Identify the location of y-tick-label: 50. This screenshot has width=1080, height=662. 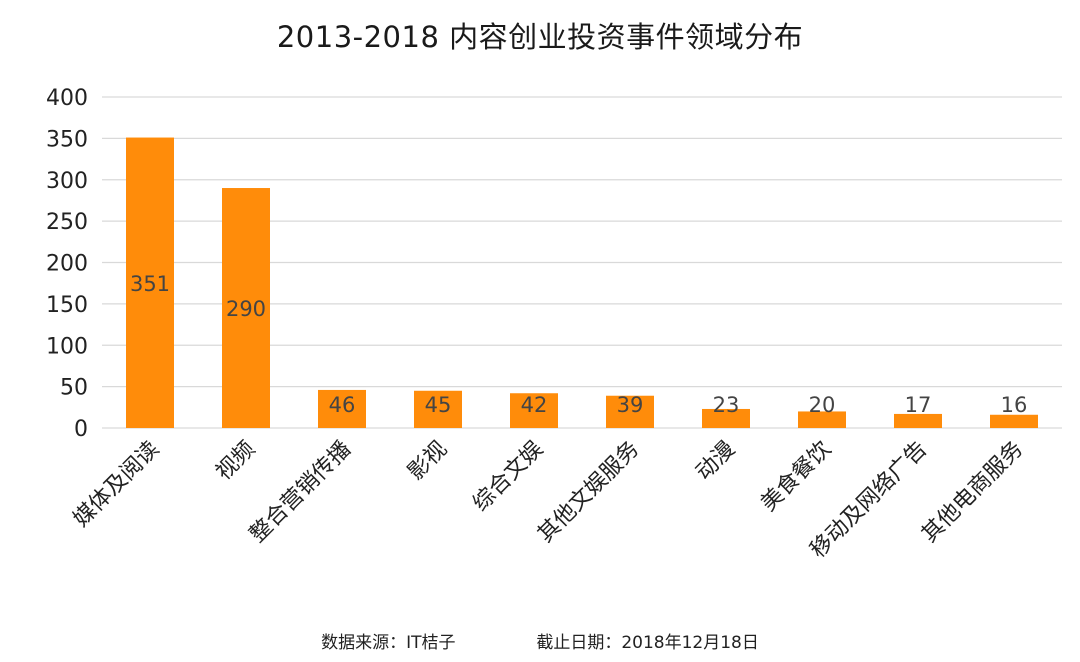
(74, 388).